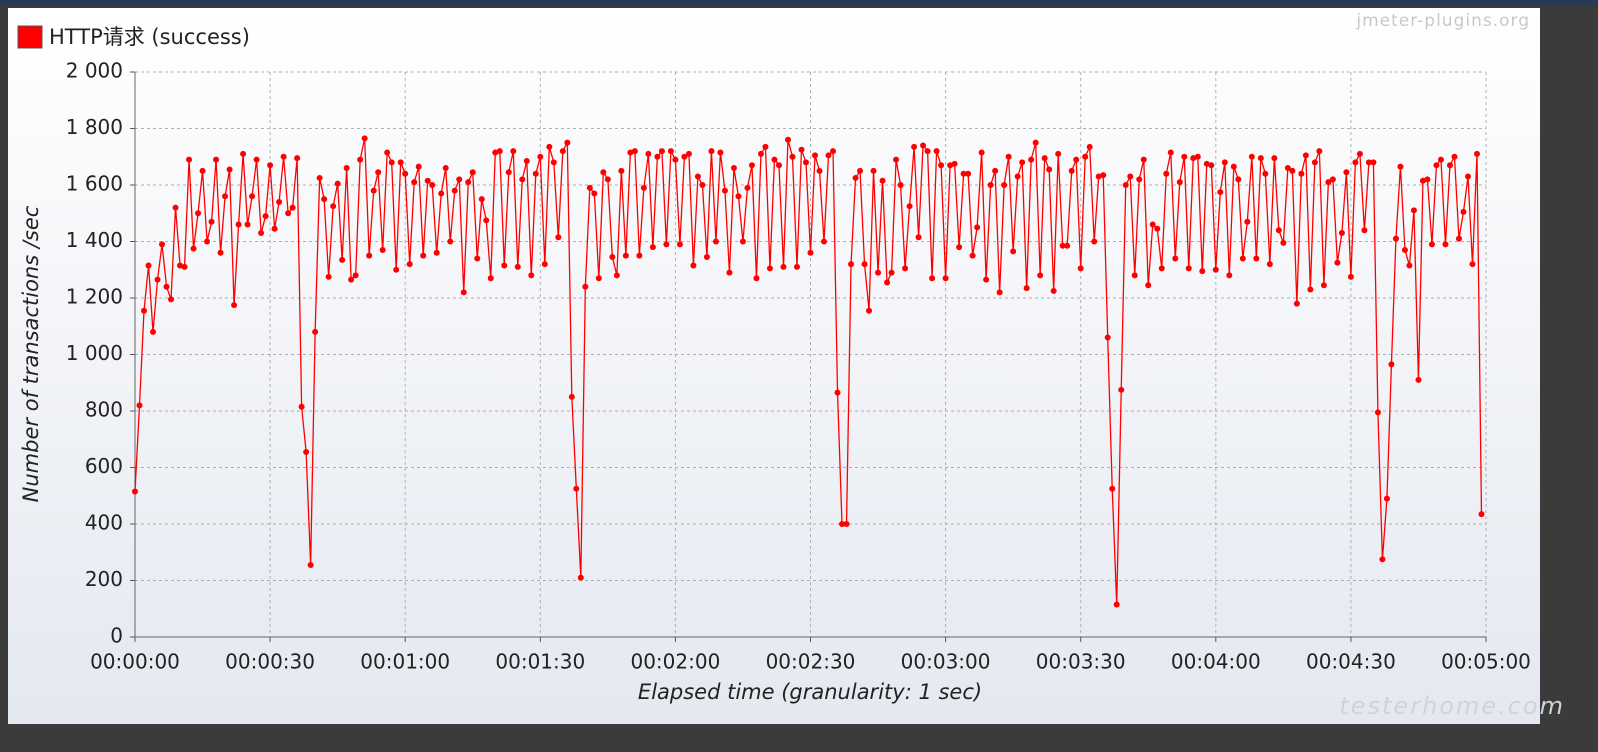  What do you see at coordinates (1452, 706) in the screenshot?
I see `watermark-2: testerhome.com` at bounding box center [1452, 706].